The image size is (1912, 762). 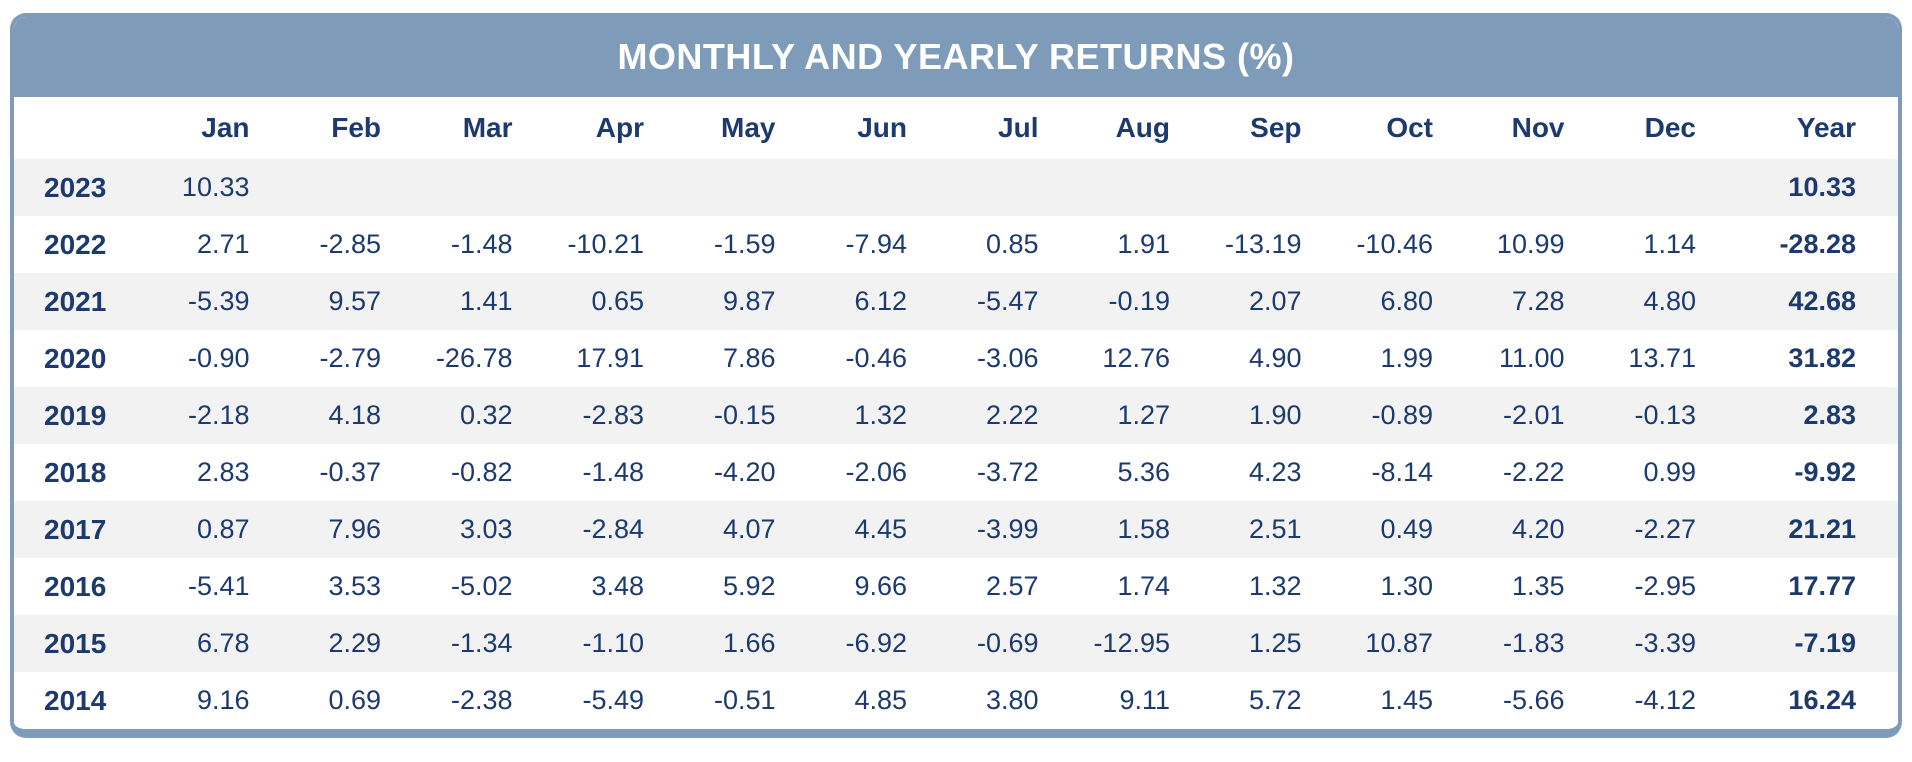 What do you see at coordinates (748, 127) in the screenshot?
I see `column-header-may: May` at bounding box center [748, 127].